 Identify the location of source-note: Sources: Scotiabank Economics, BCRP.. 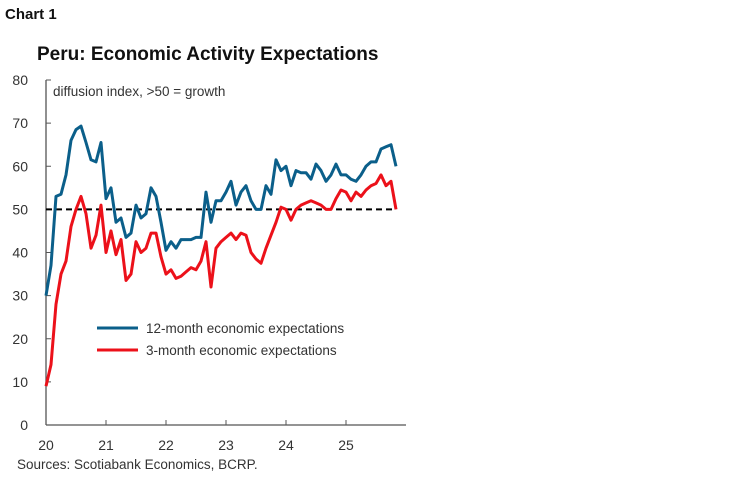
(137, 464).